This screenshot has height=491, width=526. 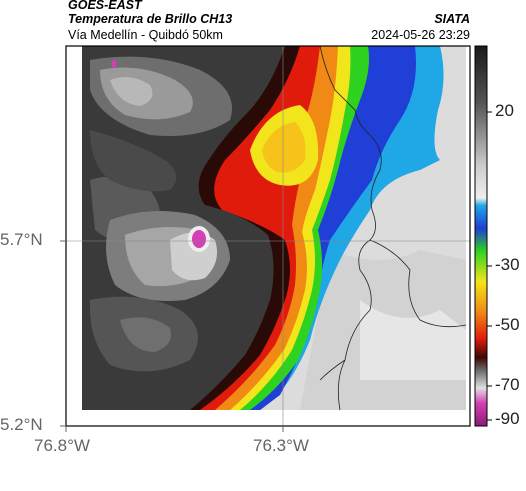 I want to click on colorbar-label-minus90: -90, so click(x=507, y=418).